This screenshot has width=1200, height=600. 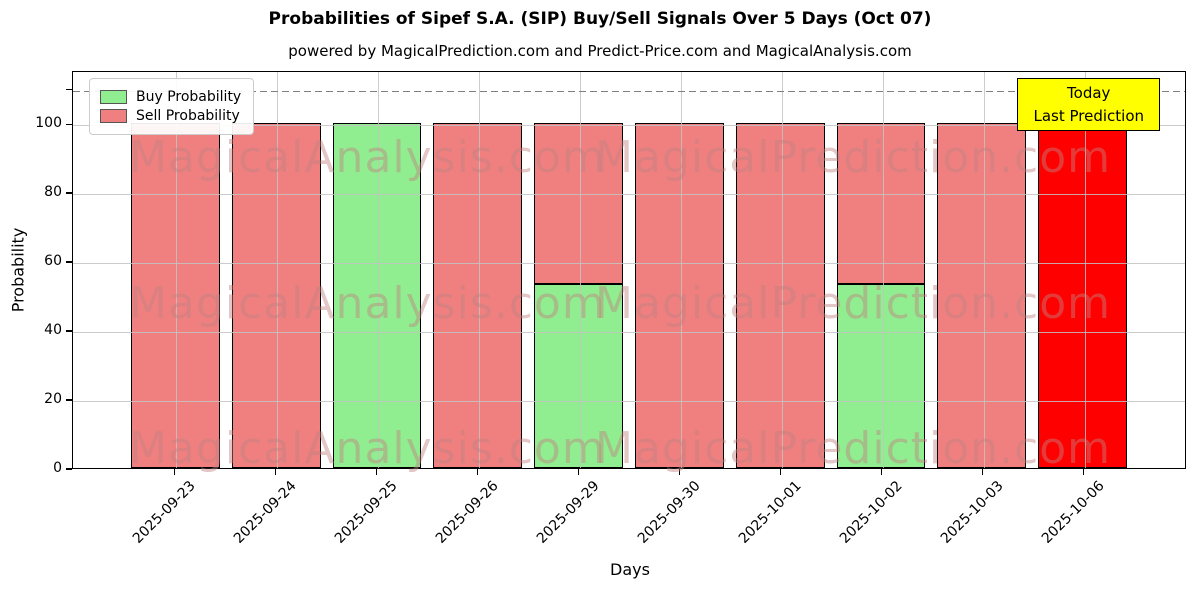 What do you see at coordinates (57, 468) in the screenshot?
I see `y-tick-label: 0` at bounding box center [57, 468].